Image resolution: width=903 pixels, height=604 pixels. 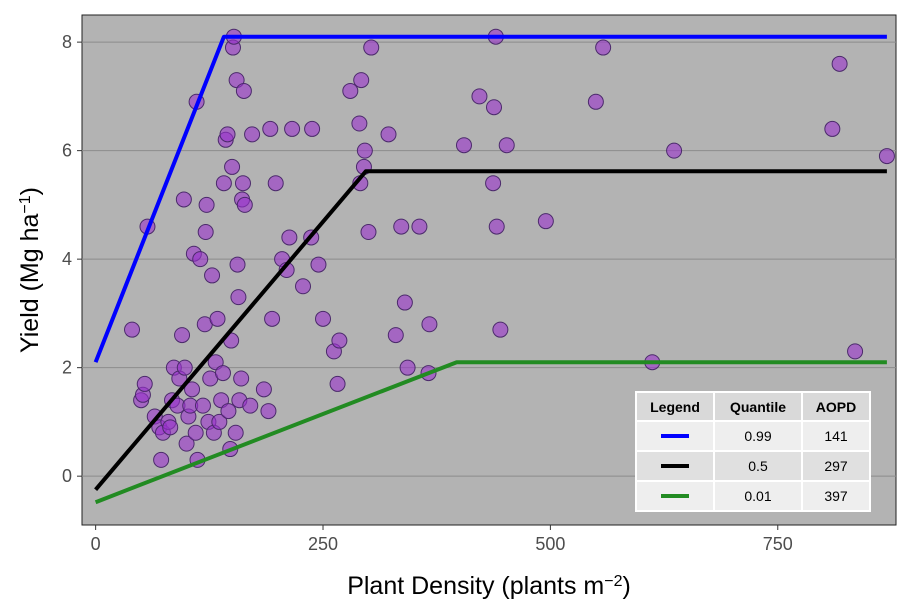 I want to click on legend-aopd-1: 141, so click(x=836, y=436).